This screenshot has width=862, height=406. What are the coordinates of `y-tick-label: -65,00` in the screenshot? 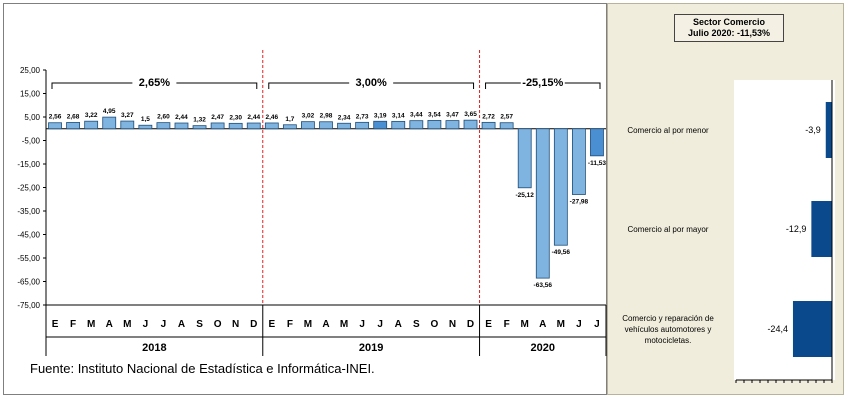 It's located at (28, 282).